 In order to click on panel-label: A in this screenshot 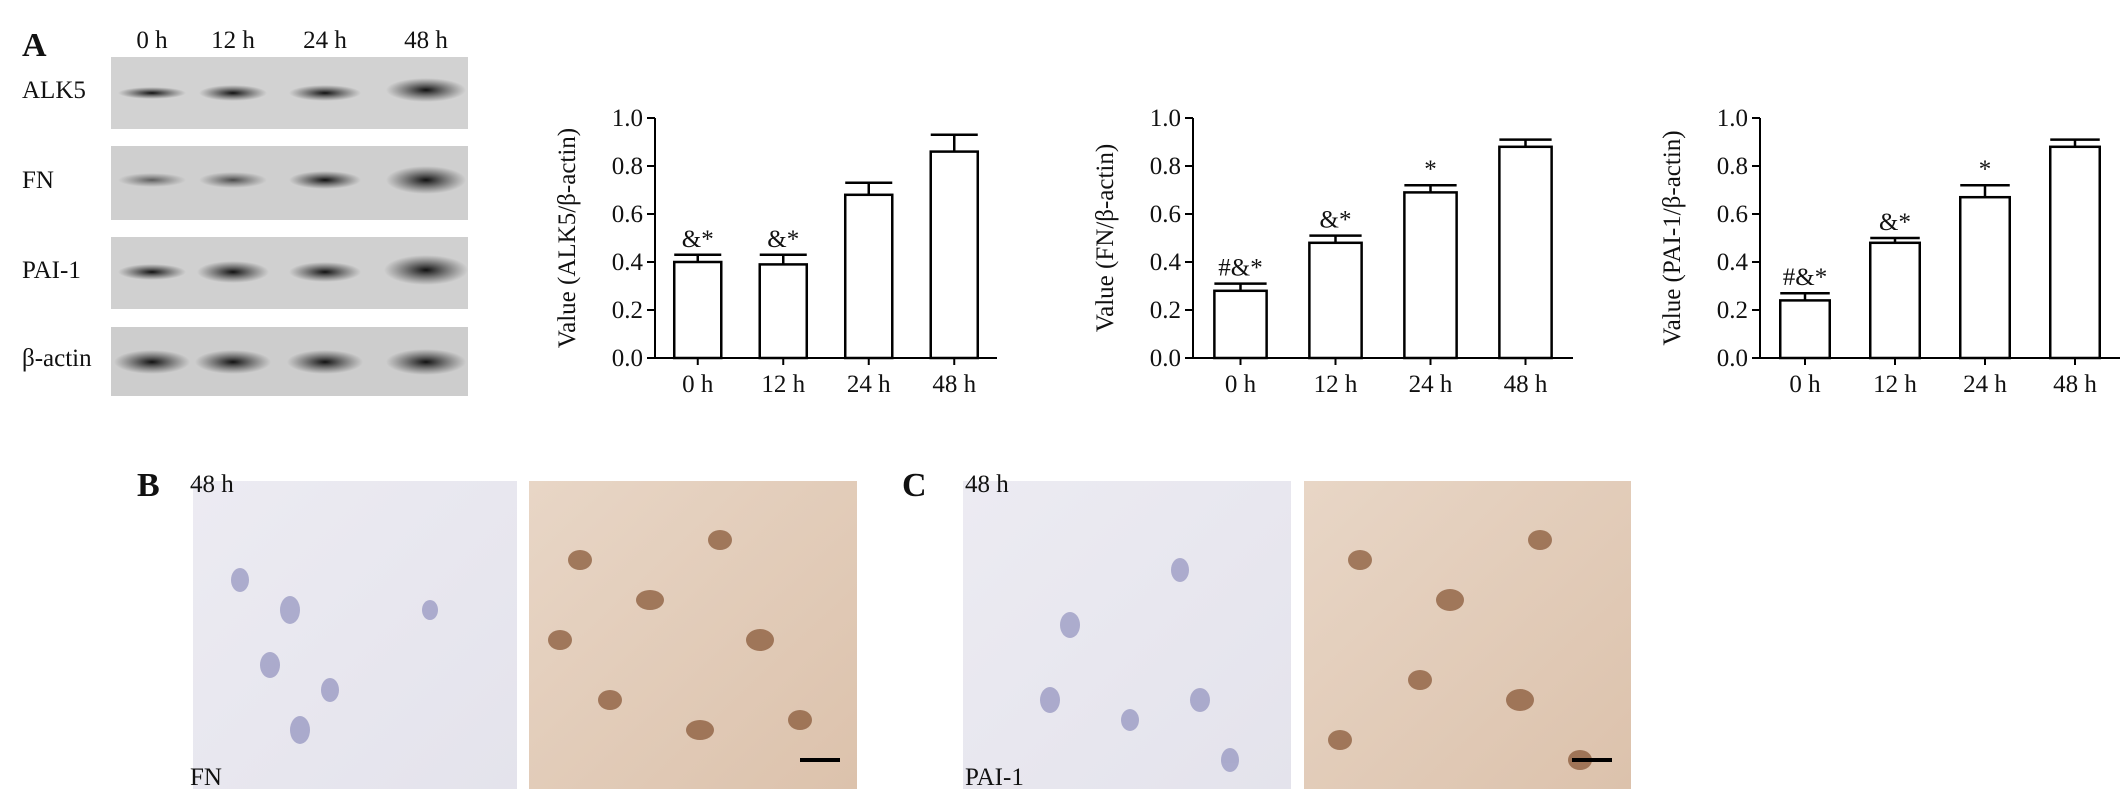, I will do `click(34, 45)`.